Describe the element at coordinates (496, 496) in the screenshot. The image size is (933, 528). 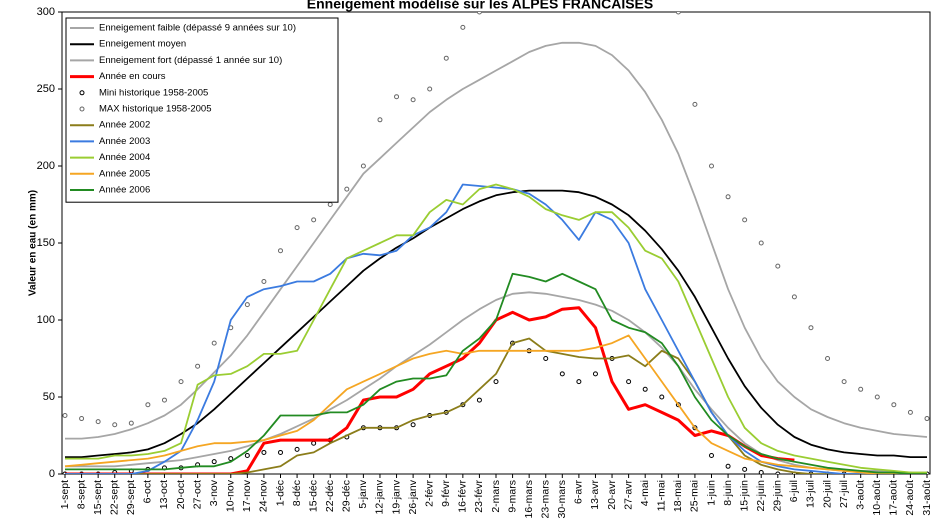
I see `x-tick-label: 2-mars` at that location.